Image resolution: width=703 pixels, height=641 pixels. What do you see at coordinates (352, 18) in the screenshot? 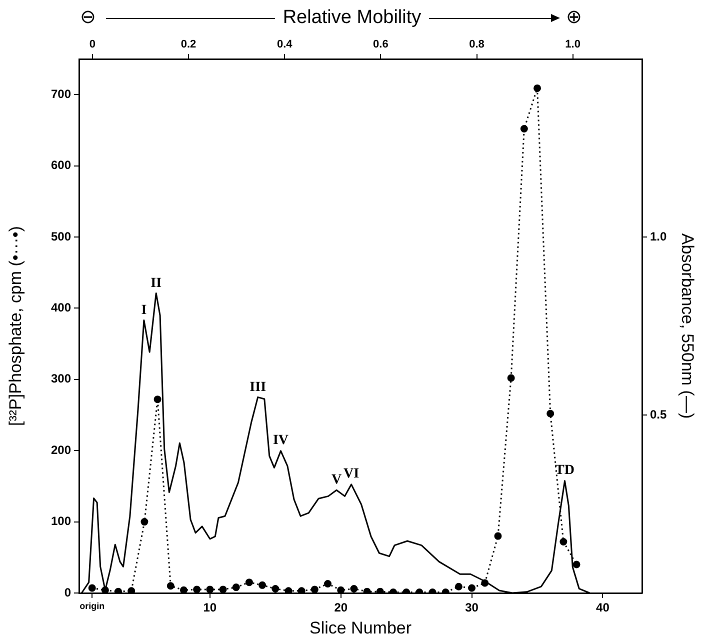
I see `x2-axis-title: Relative Mobility` at bounding box center [352, 18].